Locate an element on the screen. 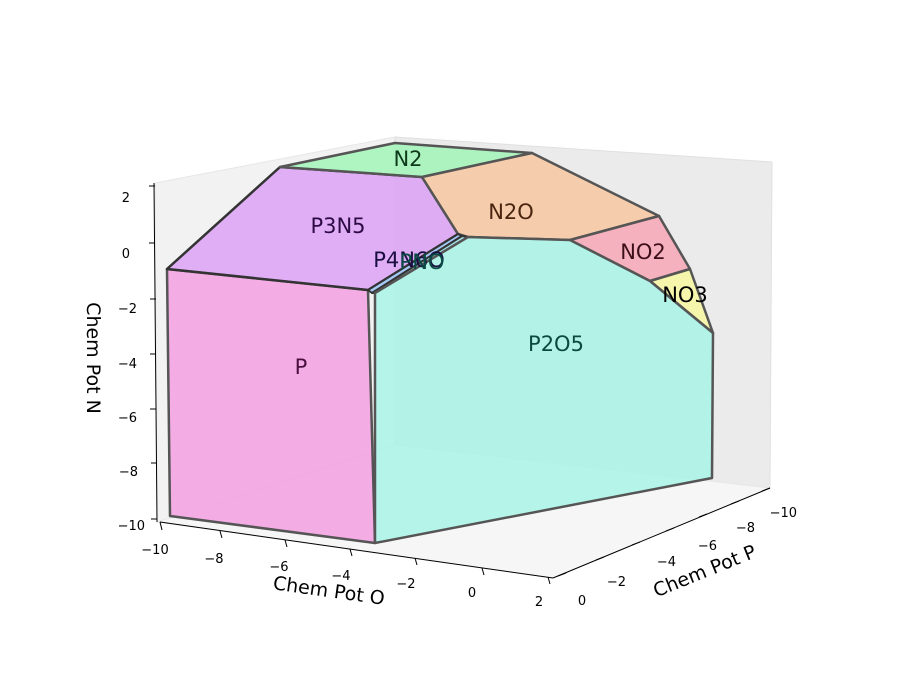  region-label-NO2: NO2 is located at coordinates (643, 252).